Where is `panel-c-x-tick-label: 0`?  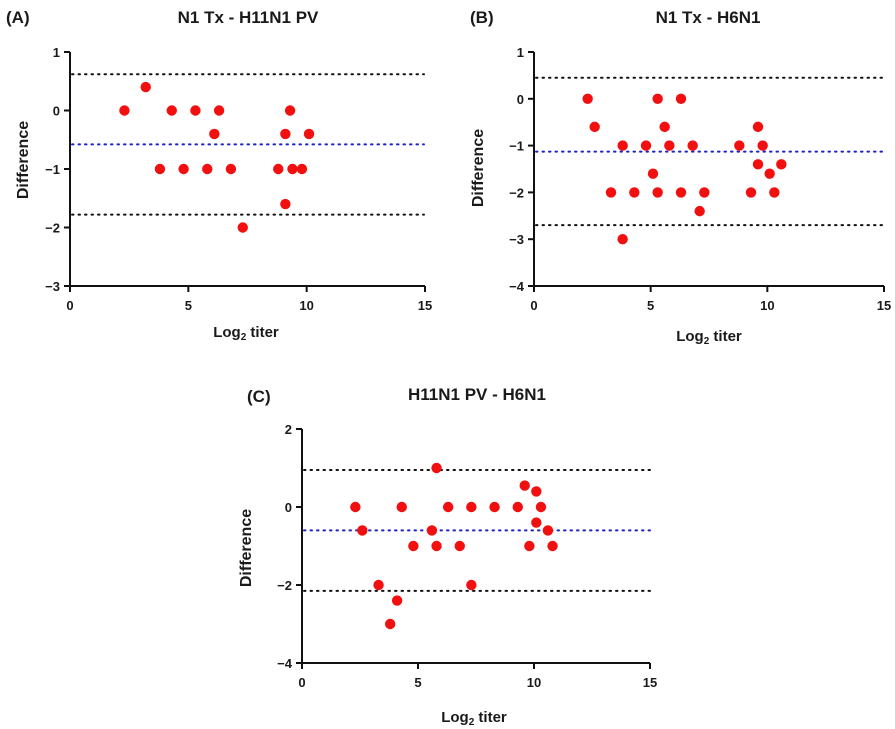
panel-c-x-tick-label: 0 is located at coordinates (301, 682).